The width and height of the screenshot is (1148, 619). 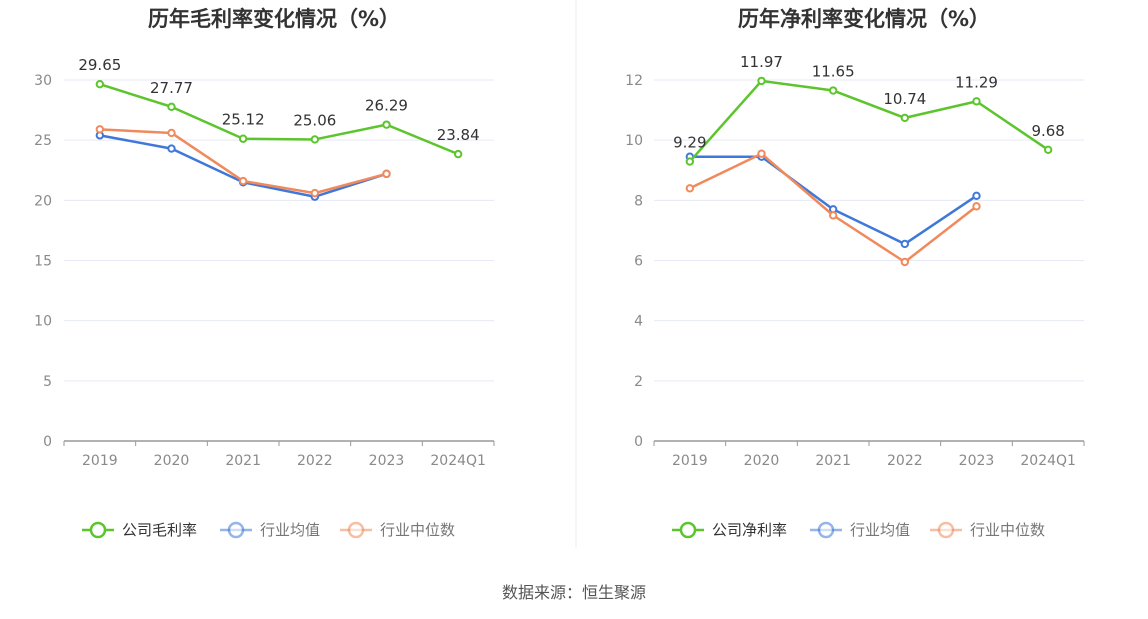 I want to click on gross-margin-y-tick-label: 20, so click(x=43, y=201).